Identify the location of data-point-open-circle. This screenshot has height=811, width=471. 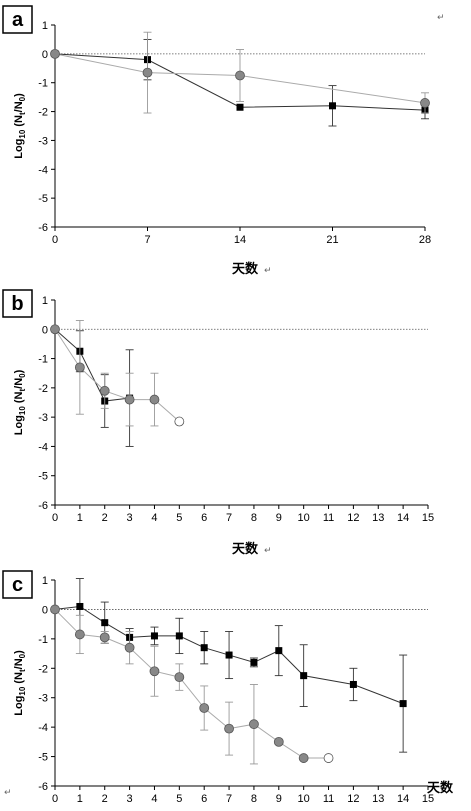
(328, 758).